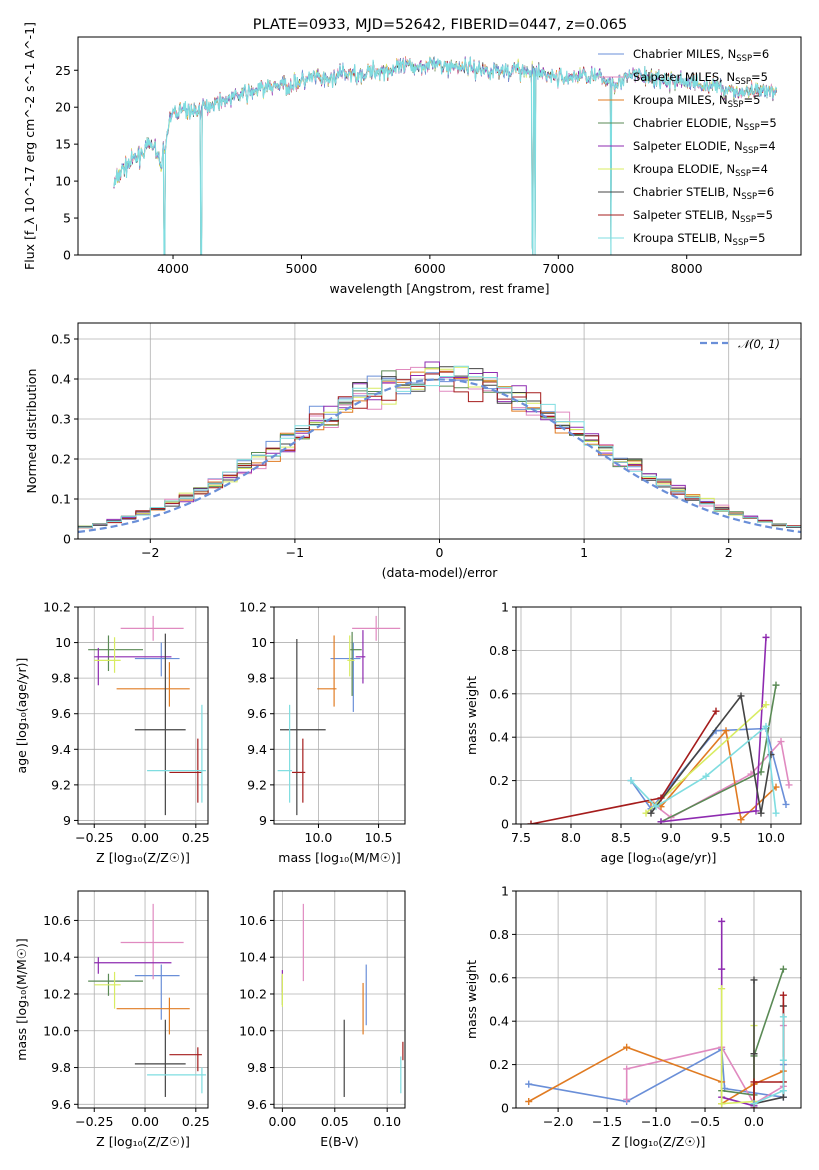 The height and width of the screenshot is (1170, 819). I want to click on x-tick-label: 0.0, so click(754, 1121).